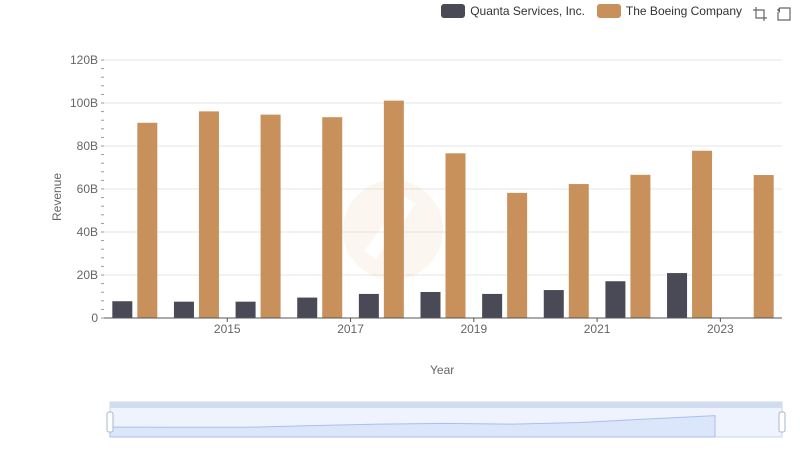  Describe the element at coordinates (517, 255) in the screenshot. I see `bar-boeing-2020` at that location.